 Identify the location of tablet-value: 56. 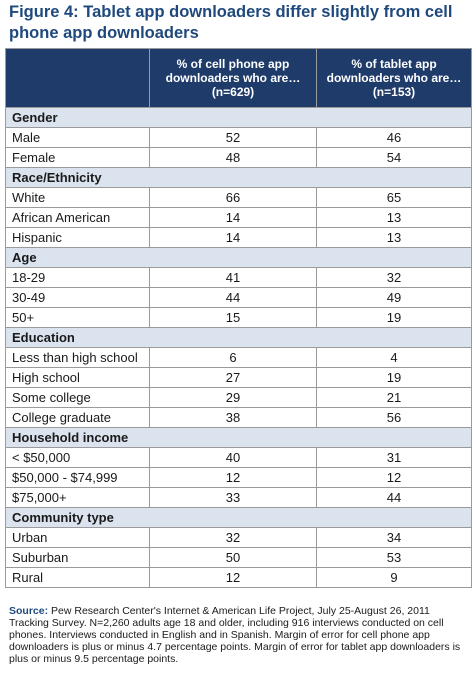
(394, 417).